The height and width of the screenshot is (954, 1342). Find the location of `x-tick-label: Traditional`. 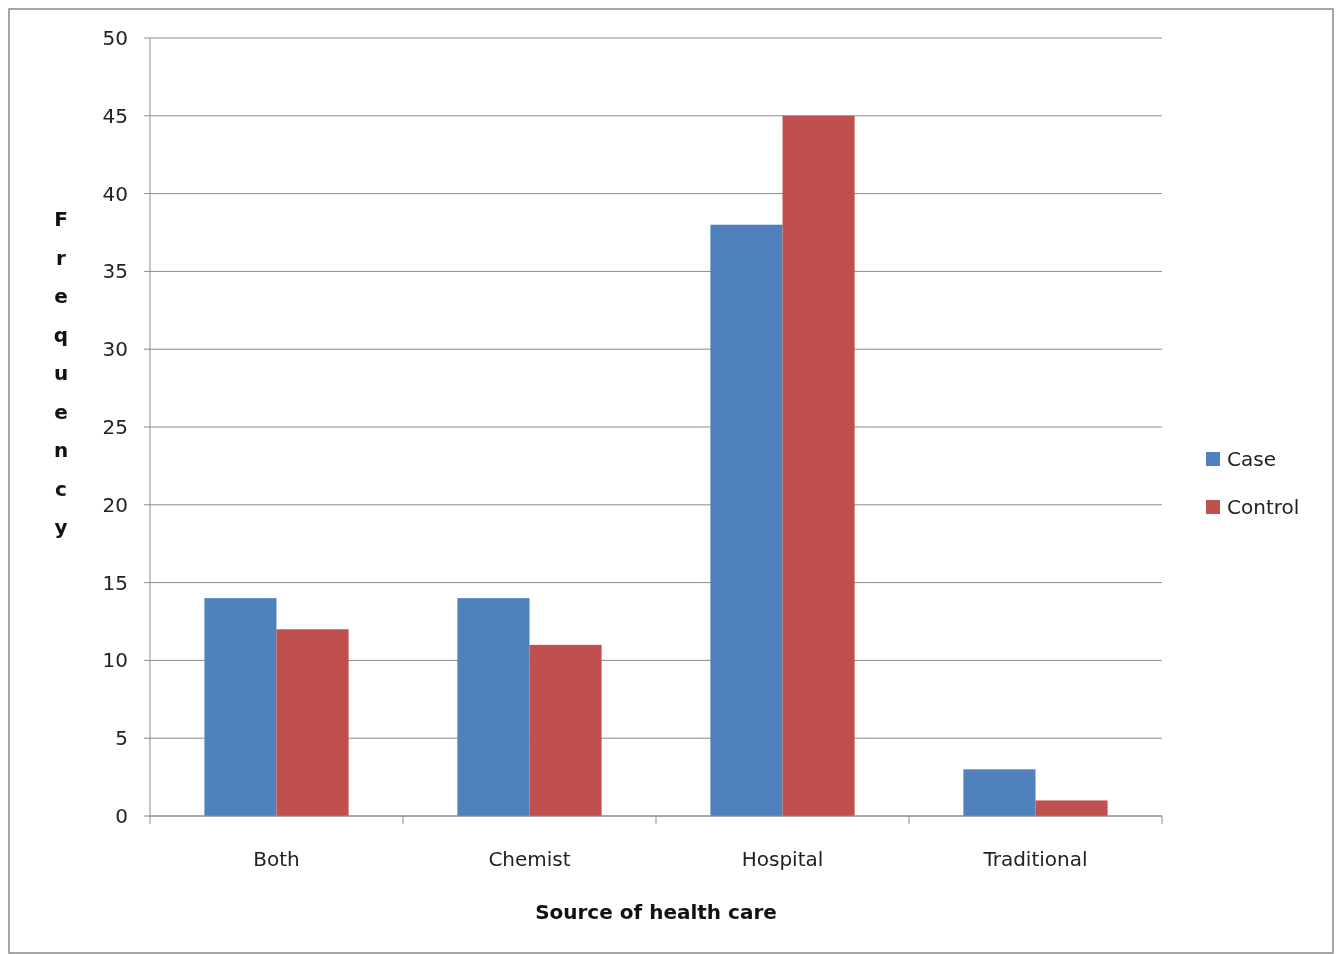

x-tick-label: Traditional is located at coordinates (1035, 859).